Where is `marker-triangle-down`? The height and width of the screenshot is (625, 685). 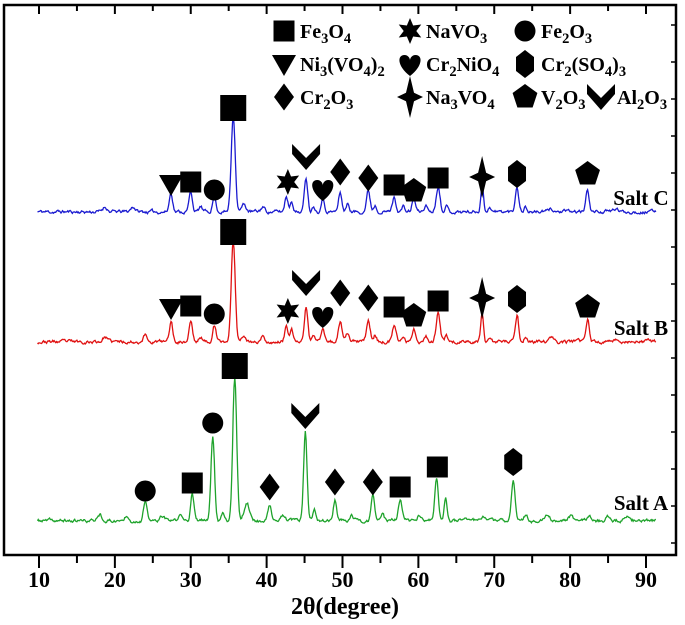 marker-triangle-down is located at coordinates (171, 185).